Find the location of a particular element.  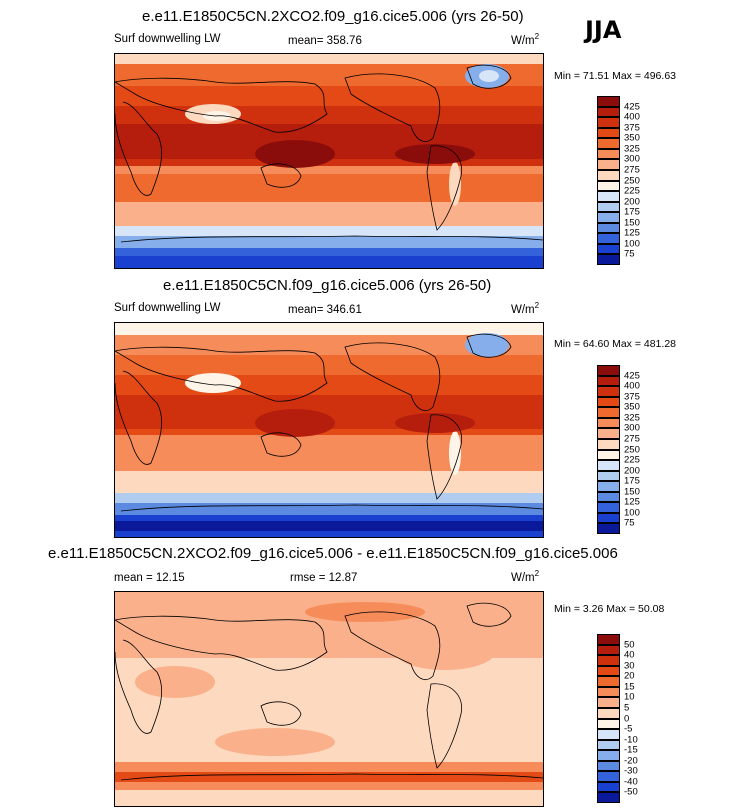

panel3-colorbar: 50 40 30 20 15 10 5 0 -5 -10 -15 -20 -30 -40 -50 is located at coordinates (617, 718).